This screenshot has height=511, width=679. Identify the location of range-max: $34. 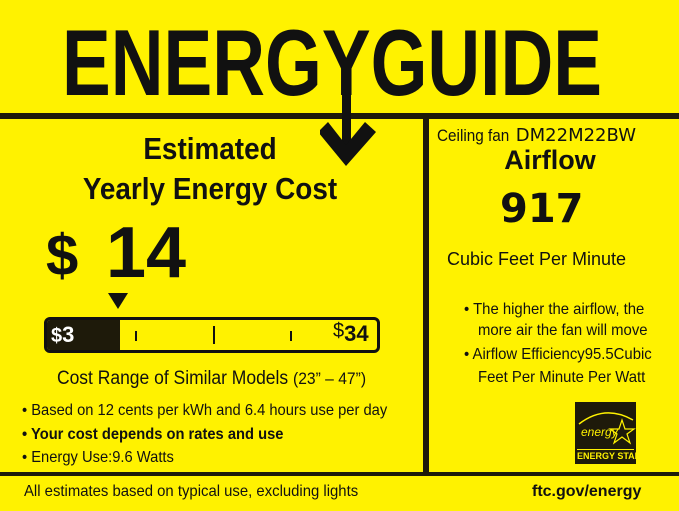
(351, 333).